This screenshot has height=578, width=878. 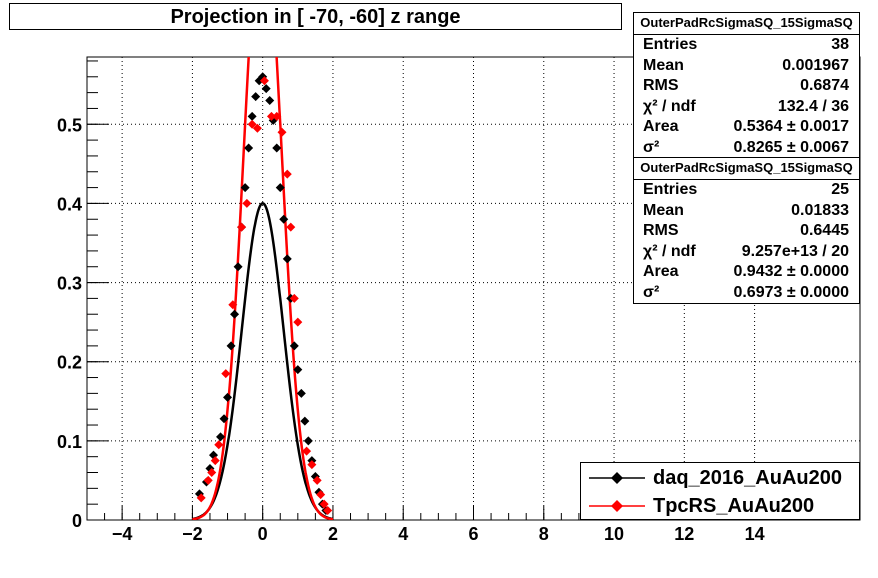 What do you see at coordinates (746, 211) in the screenshot?
I see `stats-row: Mean 0.01833` at bounding box center [746, 211].